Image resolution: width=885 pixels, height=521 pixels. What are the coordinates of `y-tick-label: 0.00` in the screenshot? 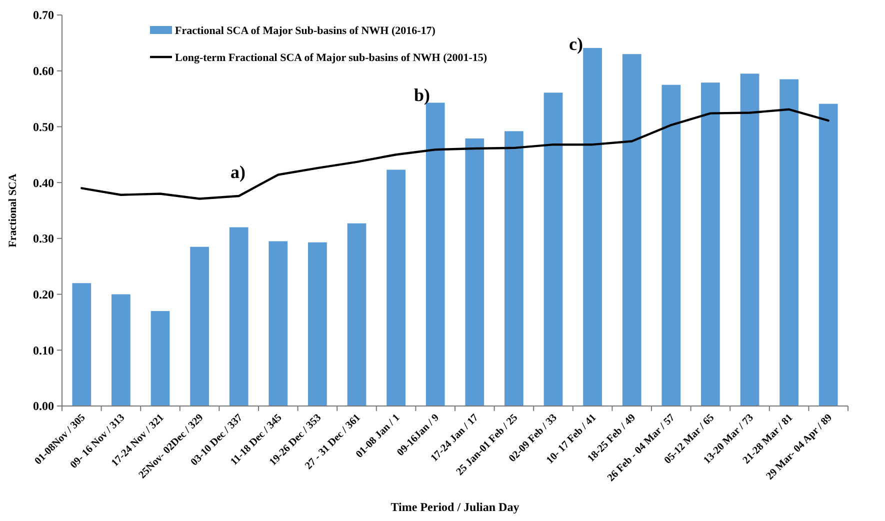 It's located at (43, 406).